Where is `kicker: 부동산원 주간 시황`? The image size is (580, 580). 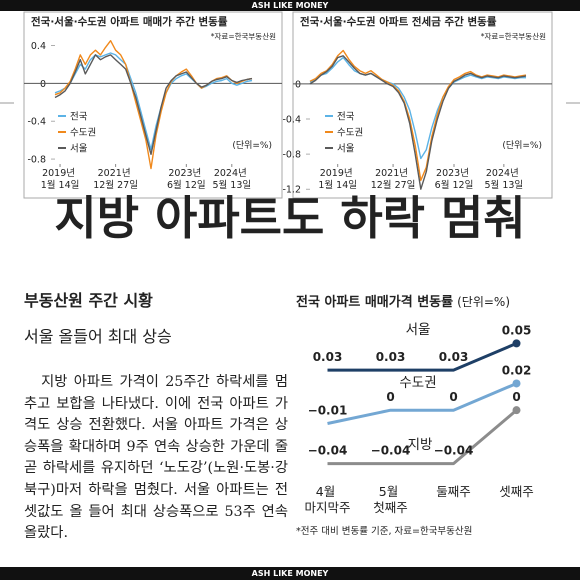
kicker: 부동산원 주간 시황 is located at coordinates (88, 300).